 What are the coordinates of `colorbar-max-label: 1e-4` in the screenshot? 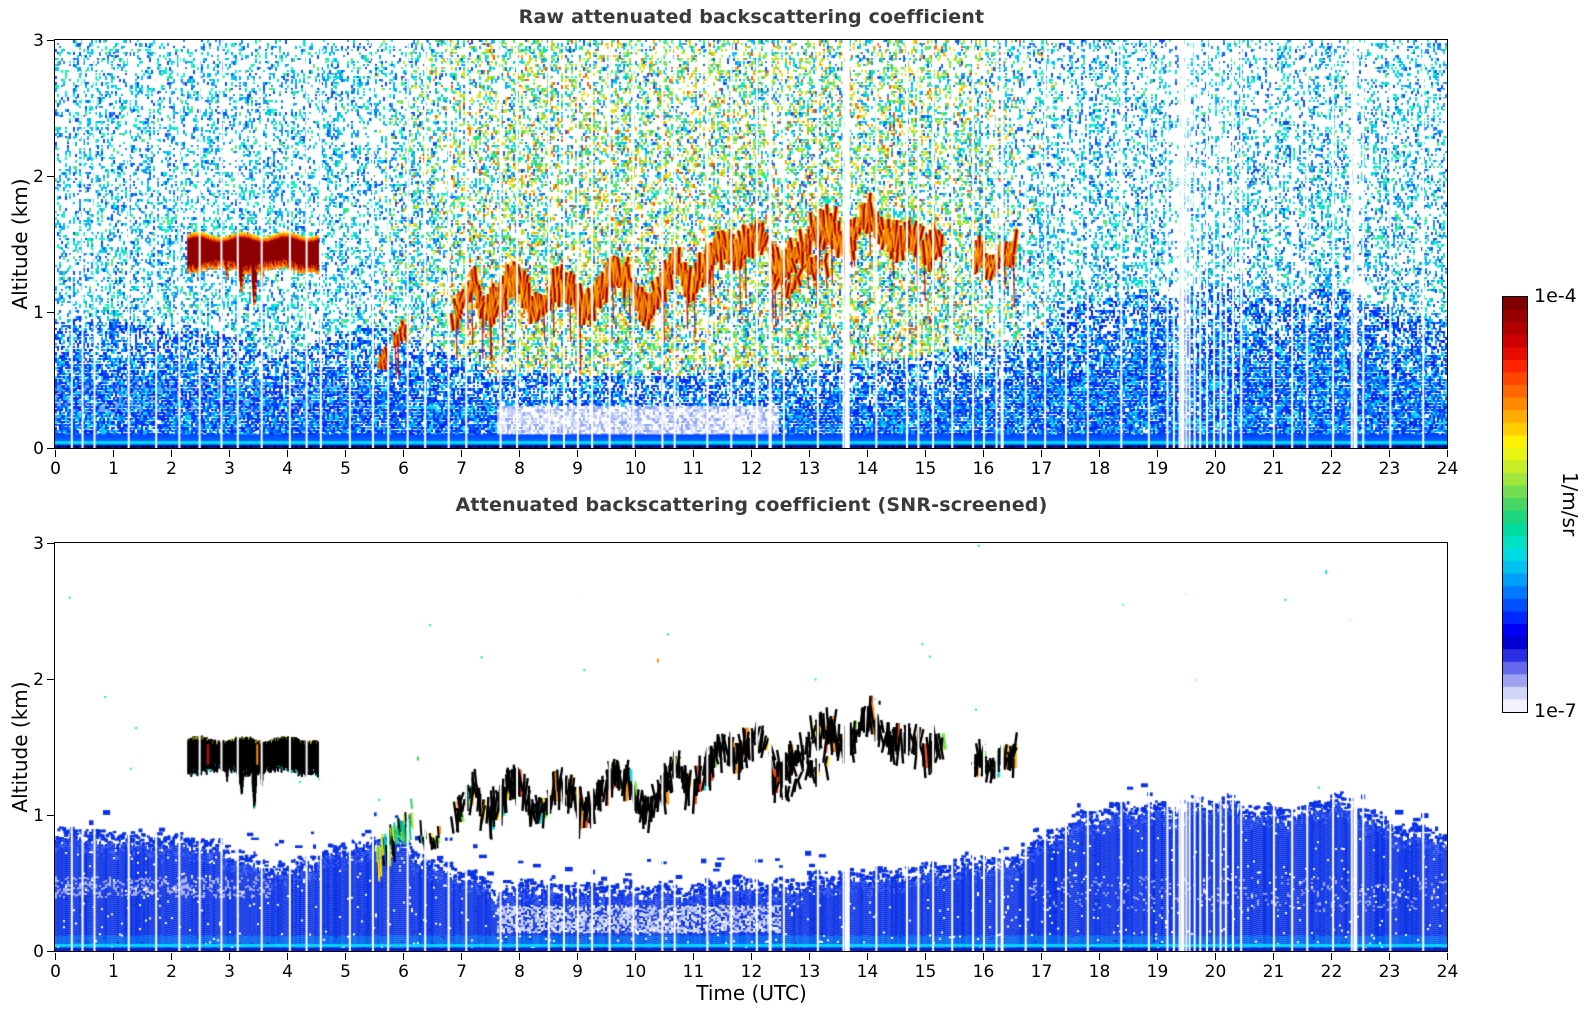 It's located at (1555, 296).